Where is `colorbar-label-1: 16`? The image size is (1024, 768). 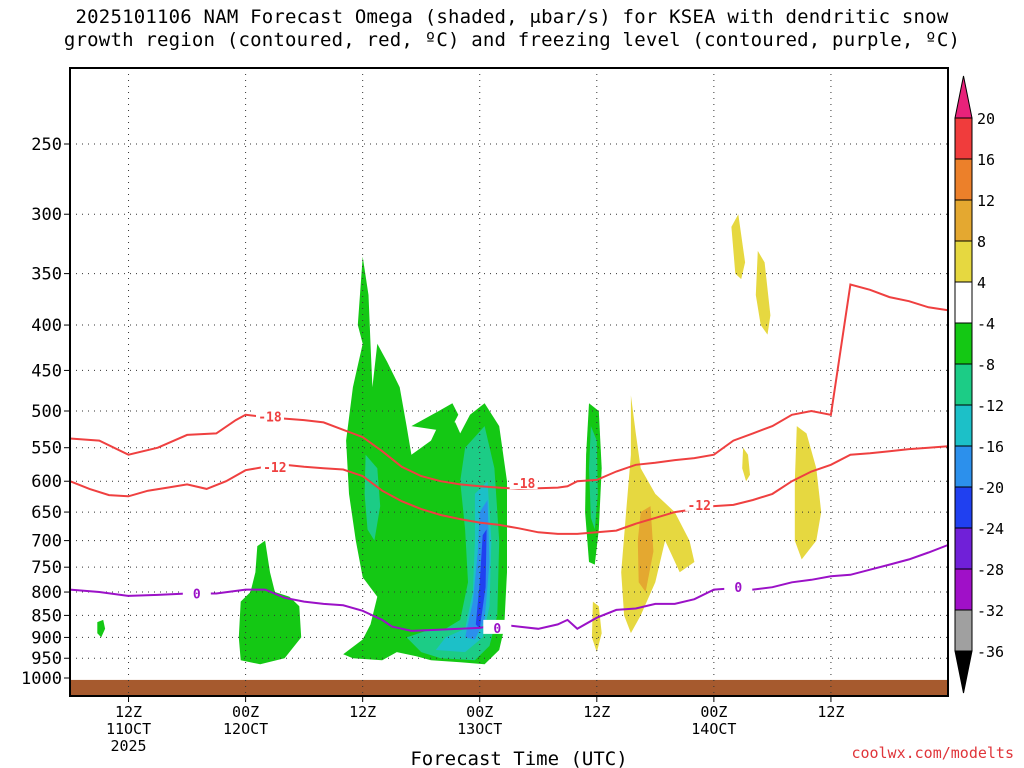
colorbar-label-1: 16 is located at coordinates (986, 160).